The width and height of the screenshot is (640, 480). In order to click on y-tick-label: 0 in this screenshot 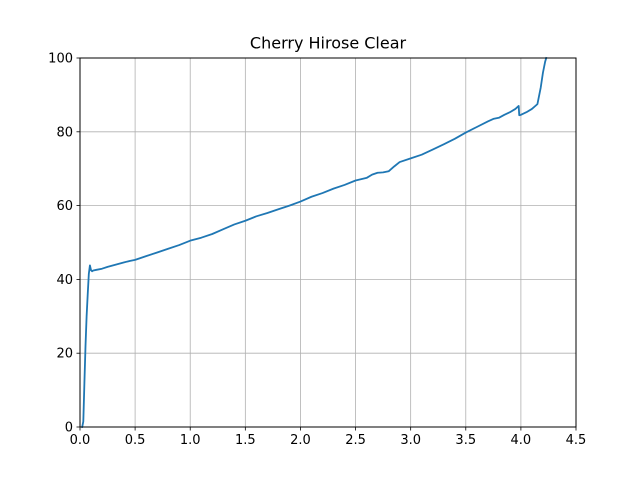, I will do `click(69, 428)`.